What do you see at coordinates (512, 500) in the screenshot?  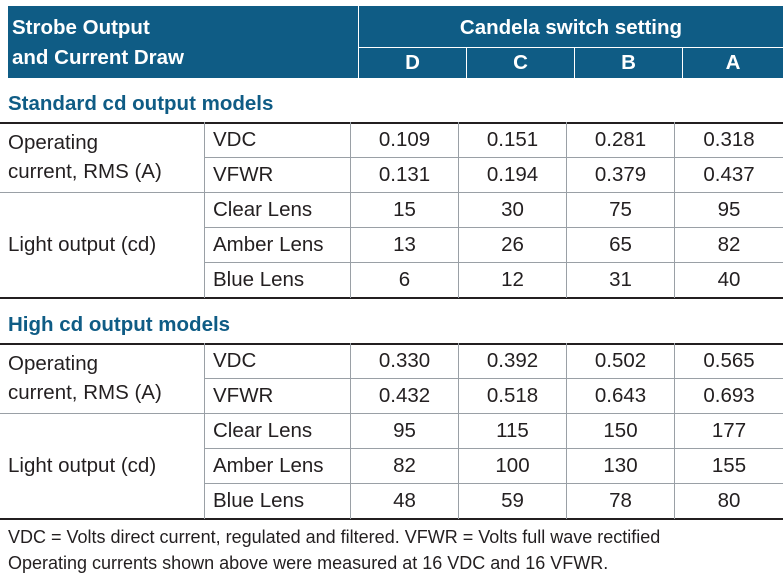 I see `value-cell: 59` at bounding box center [512, 500].